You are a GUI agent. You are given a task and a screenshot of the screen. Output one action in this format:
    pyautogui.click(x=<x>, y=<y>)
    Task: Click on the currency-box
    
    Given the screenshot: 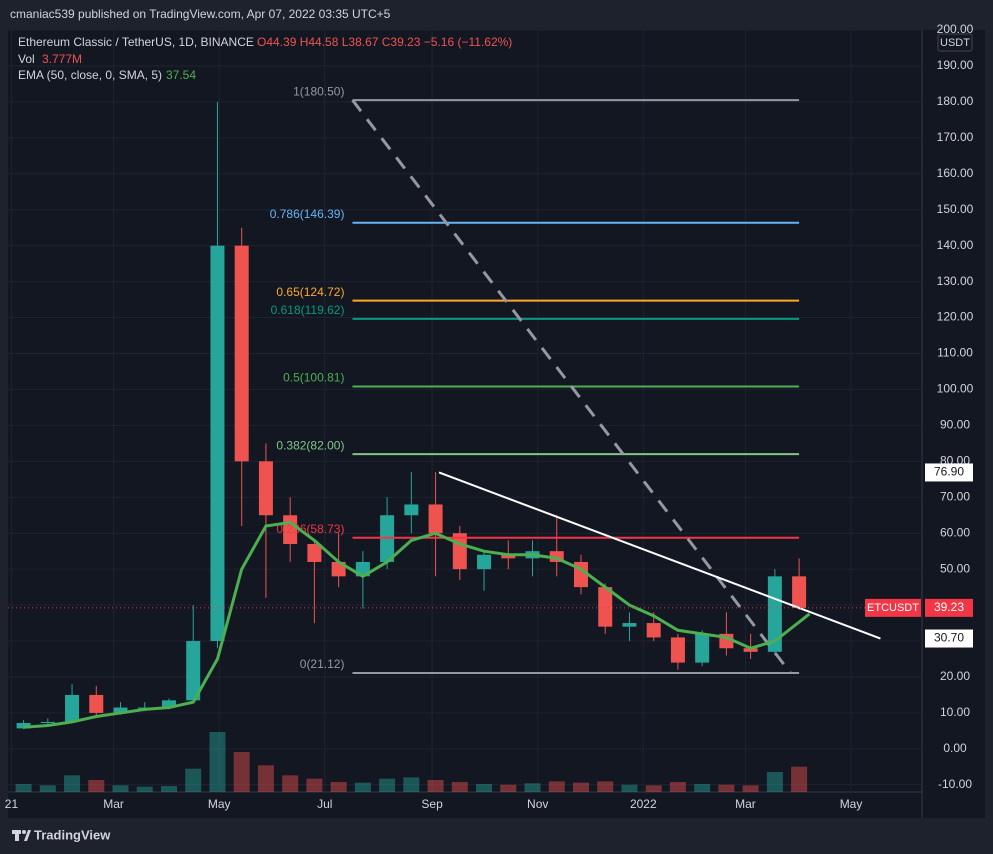 What is the action you would take?
    pyautogui.click(x=955, y=42)
    